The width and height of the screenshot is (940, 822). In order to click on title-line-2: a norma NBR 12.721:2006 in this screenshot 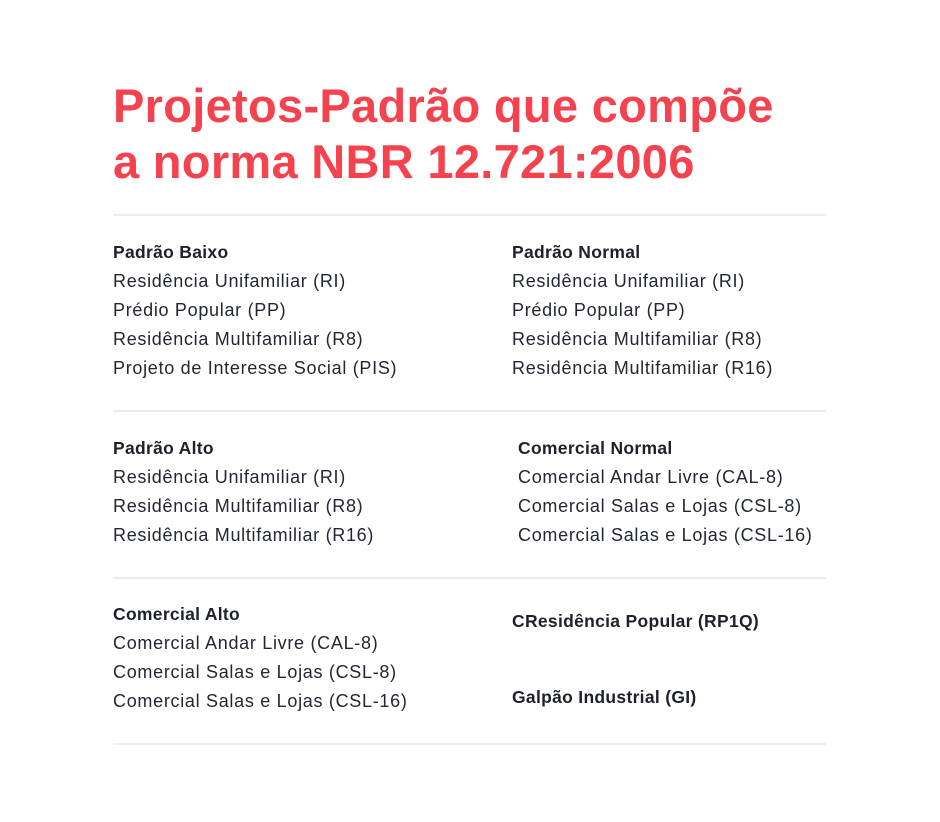, I will do `click(404, 161)`.